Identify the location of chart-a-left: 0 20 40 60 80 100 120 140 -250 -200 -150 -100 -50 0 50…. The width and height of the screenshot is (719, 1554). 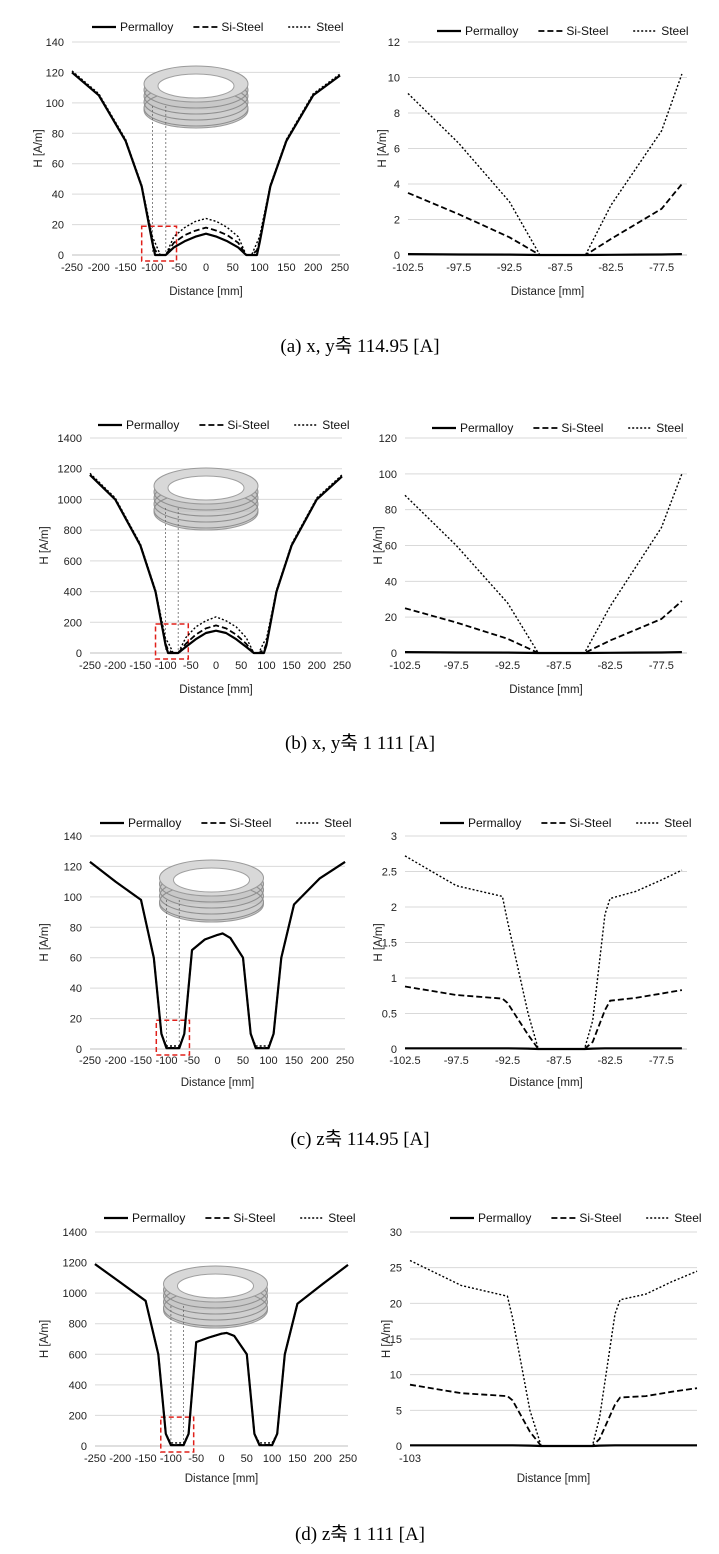
(191, 159).